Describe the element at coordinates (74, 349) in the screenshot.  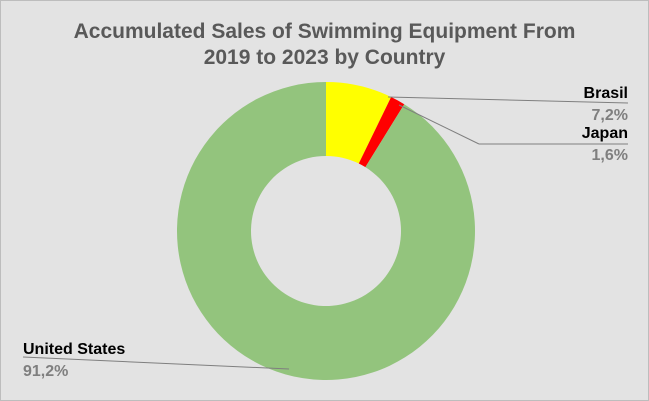
I see `data-label-united-states-name: United States` at that location.